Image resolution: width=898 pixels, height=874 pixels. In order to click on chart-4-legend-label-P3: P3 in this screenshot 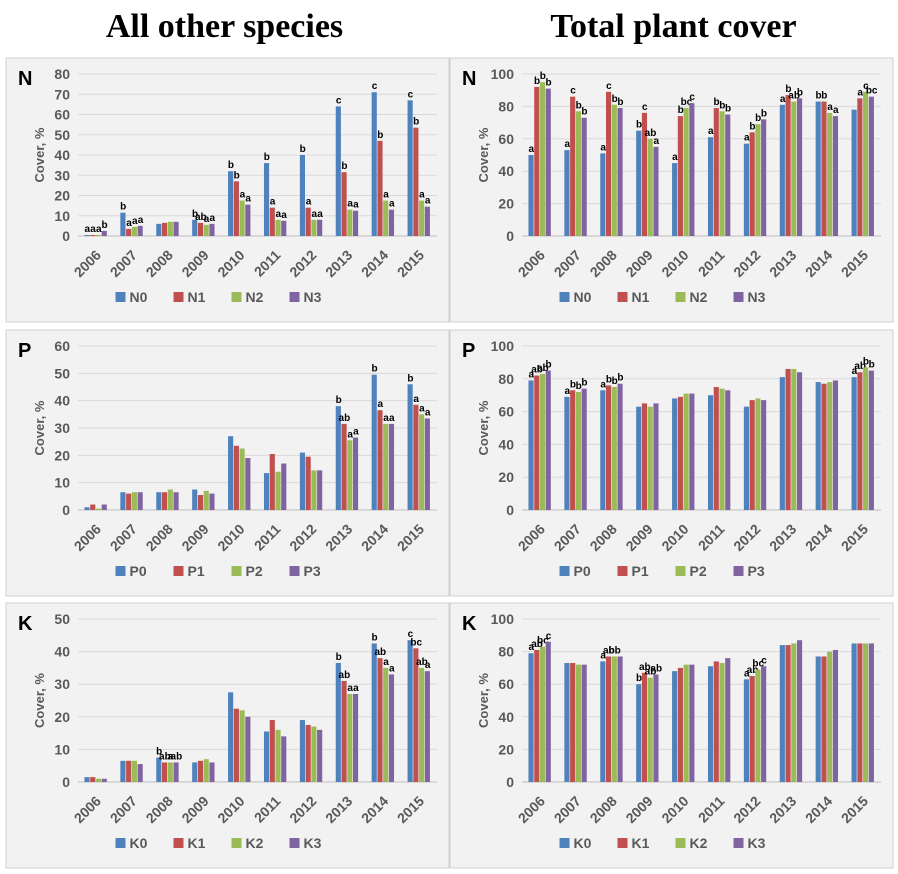, I will do `click(756, 571)`.